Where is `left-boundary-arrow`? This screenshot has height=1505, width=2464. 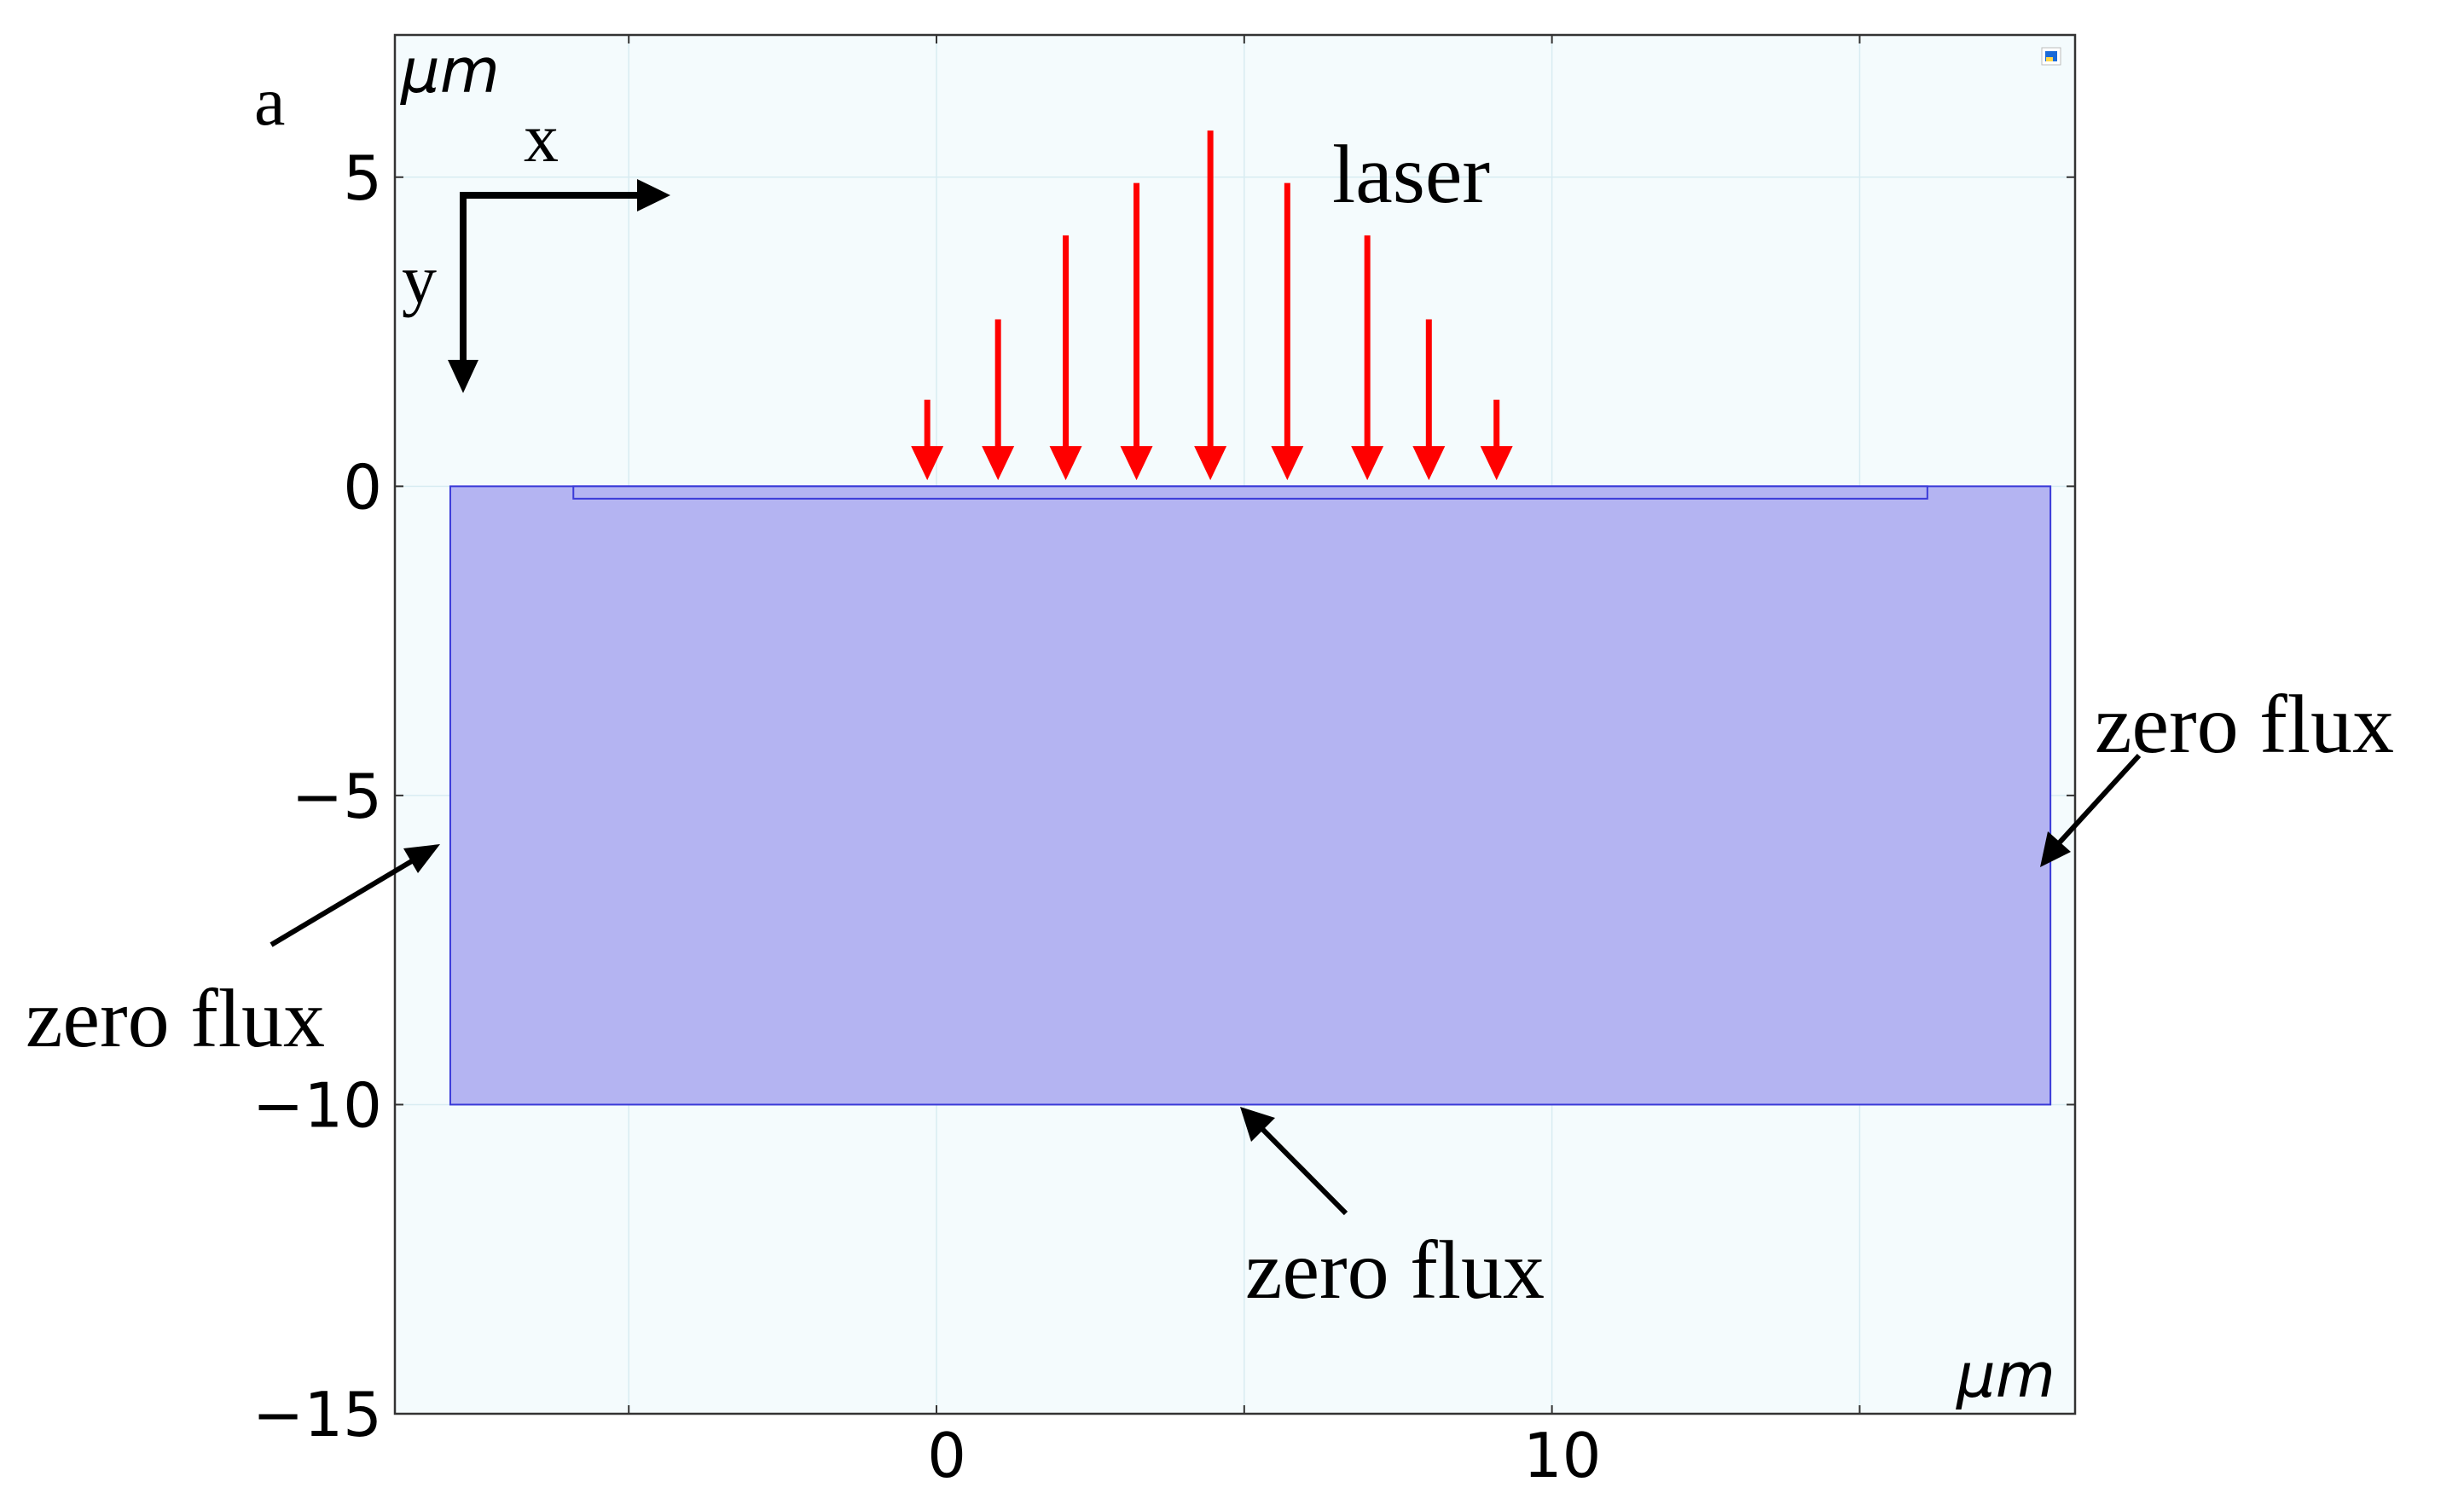 left-boundary-arrow is located at coordinates (343, 902).